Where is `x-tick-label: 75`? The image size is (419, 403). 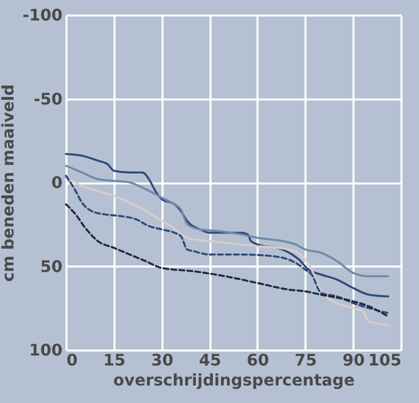 x-tick-label: 75 is located at coordinates (305, 360).